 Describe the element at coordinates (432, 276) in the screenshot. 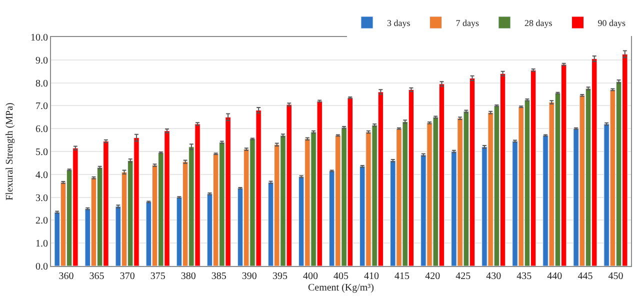

I see `x-tick-label: 420` at that location.